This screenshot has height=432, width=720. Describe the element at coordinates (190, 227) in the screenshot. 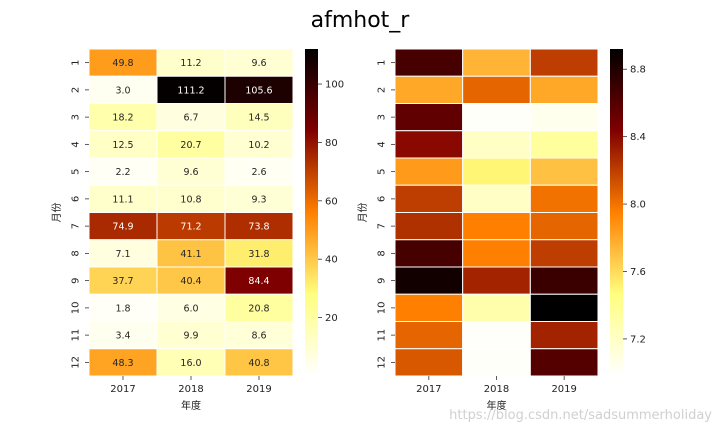

I see `cell-value-label: 71.2` at that location.